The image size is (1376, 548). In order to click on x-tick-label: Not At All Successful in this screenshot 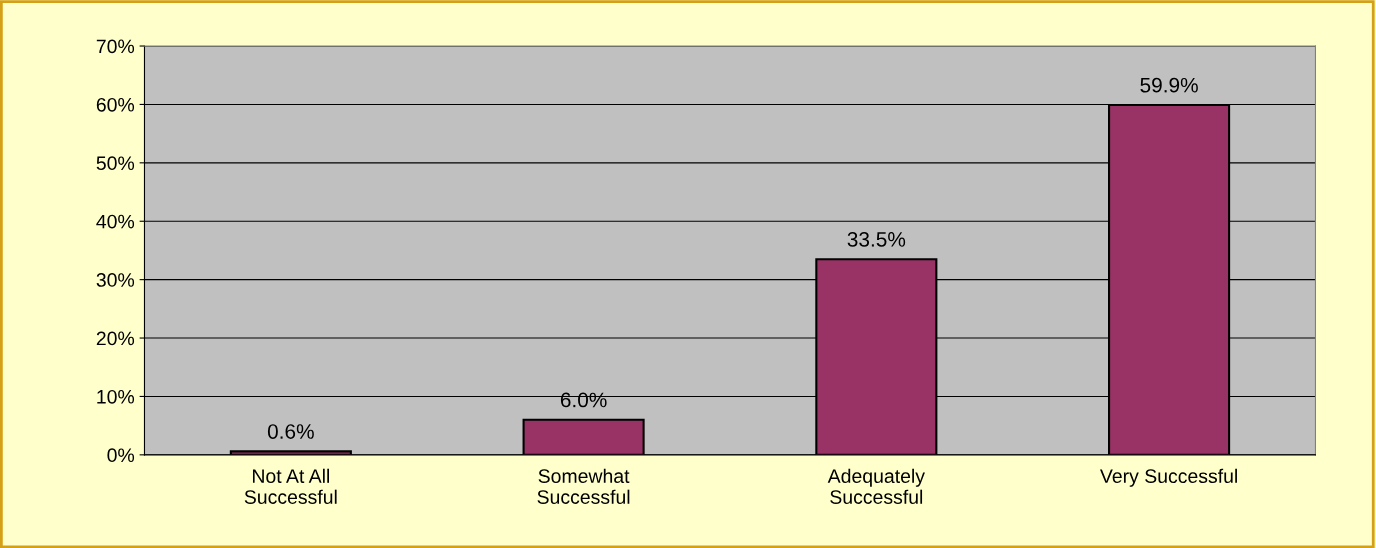, I will do `click(290, 486)`.